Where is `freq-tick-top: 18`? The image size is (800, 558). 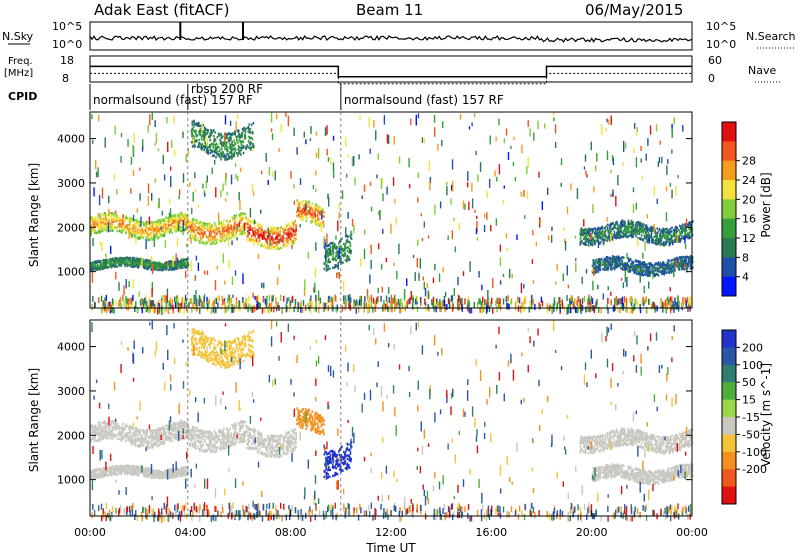
freq-tick-top: 18 is located at coordinates (67, 60).